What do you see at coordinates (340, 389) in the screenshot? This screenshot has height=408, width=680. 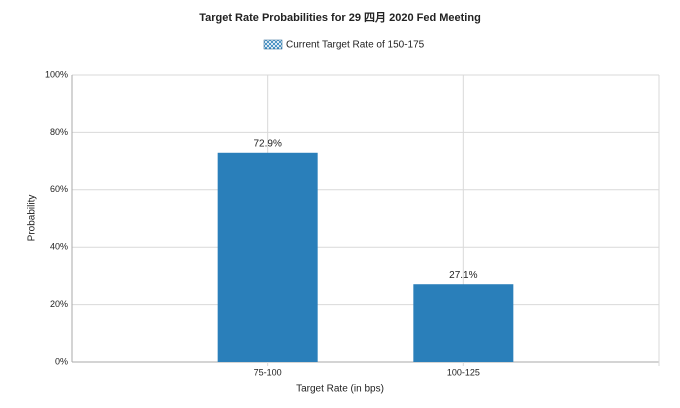 I see `x-axis-label: Target Rate (in bps)` at bounding box center [340, 389].